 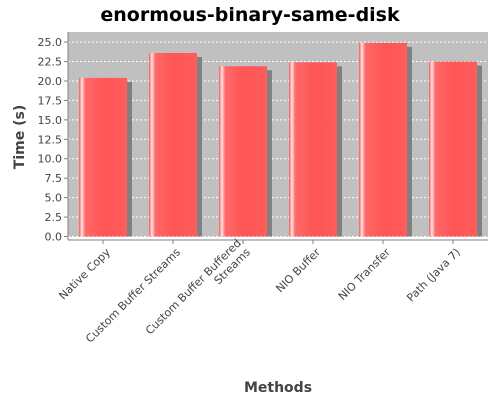 I want to click on y-tick-label: 5.0, so click(x=54, y=198).